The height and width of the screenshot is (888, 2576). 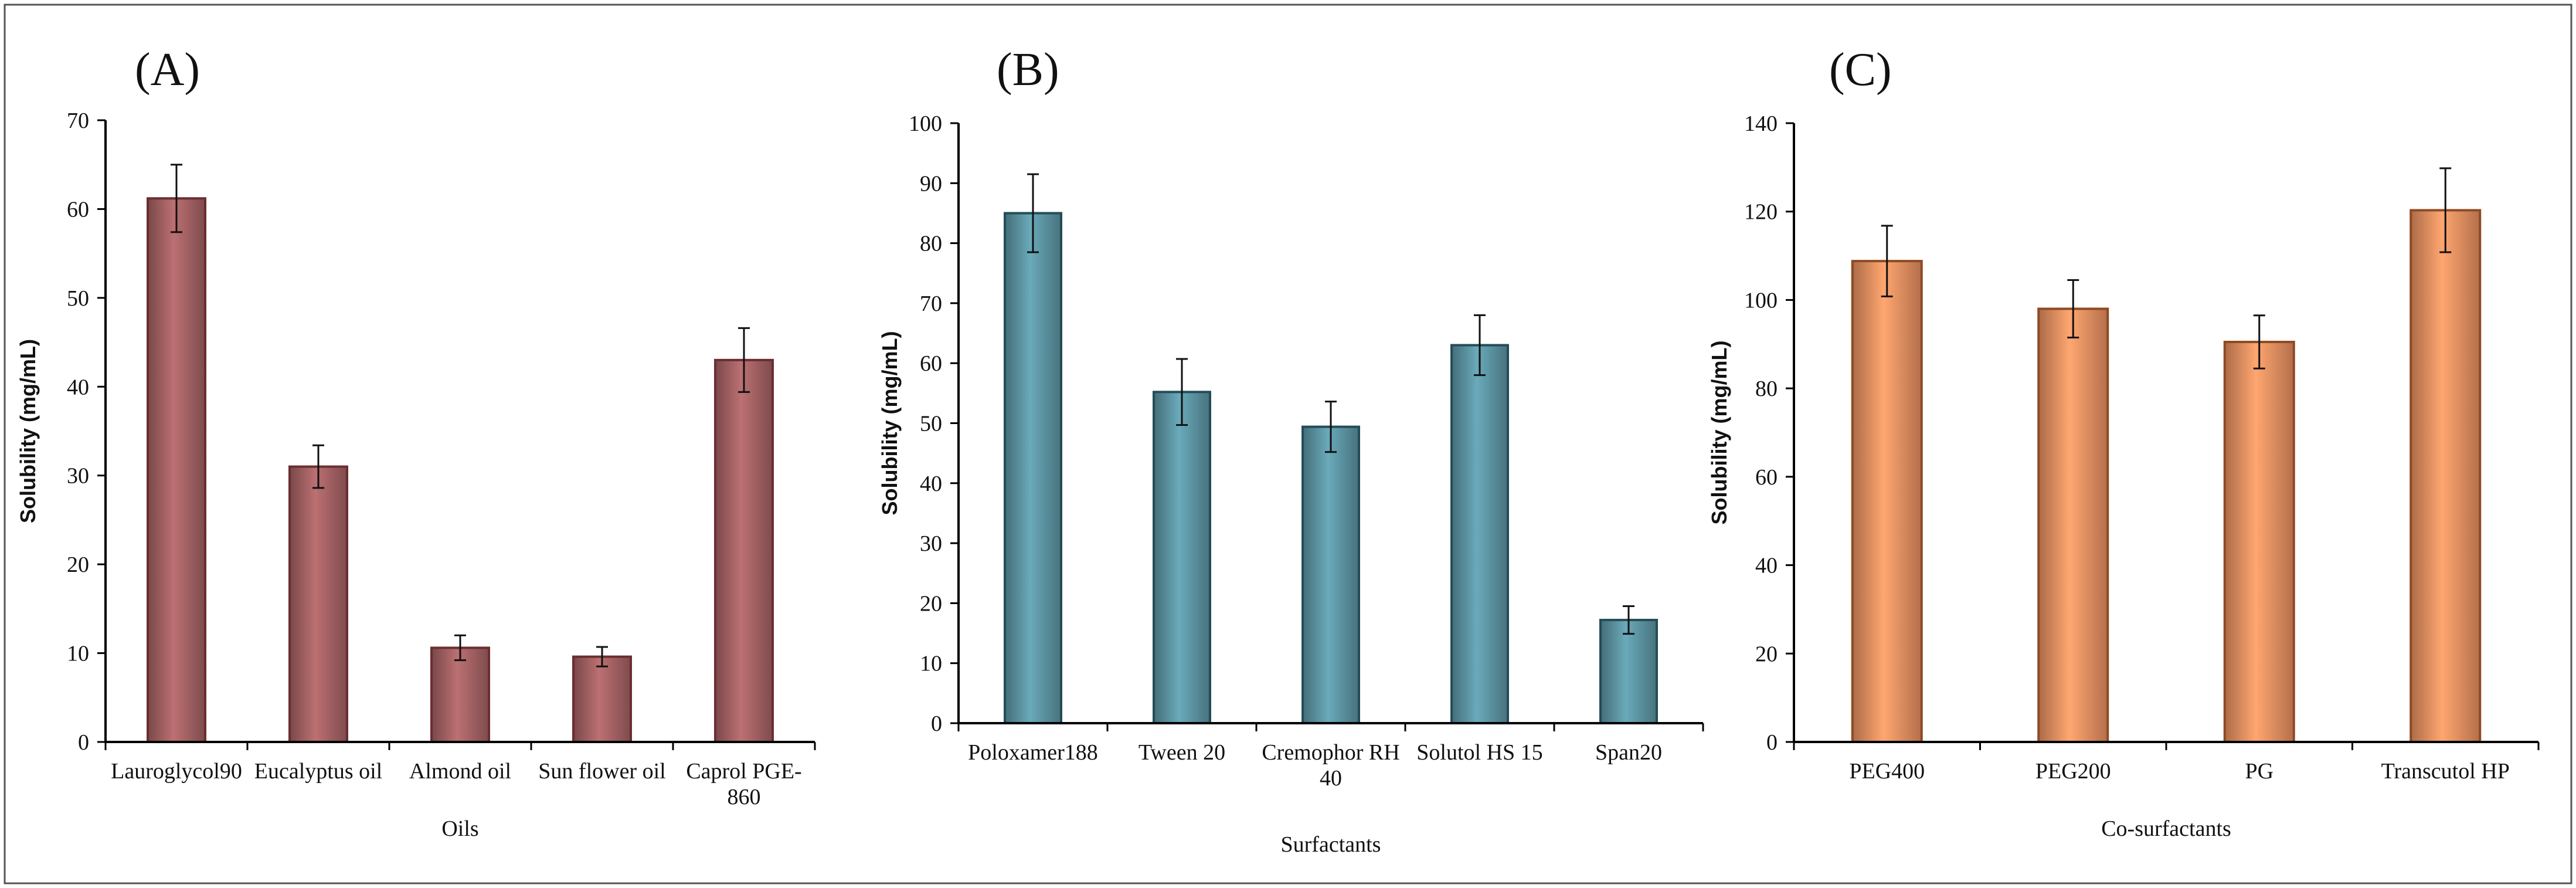 I want to click on x-axis-label: Oils, so click(x=460, y=828).